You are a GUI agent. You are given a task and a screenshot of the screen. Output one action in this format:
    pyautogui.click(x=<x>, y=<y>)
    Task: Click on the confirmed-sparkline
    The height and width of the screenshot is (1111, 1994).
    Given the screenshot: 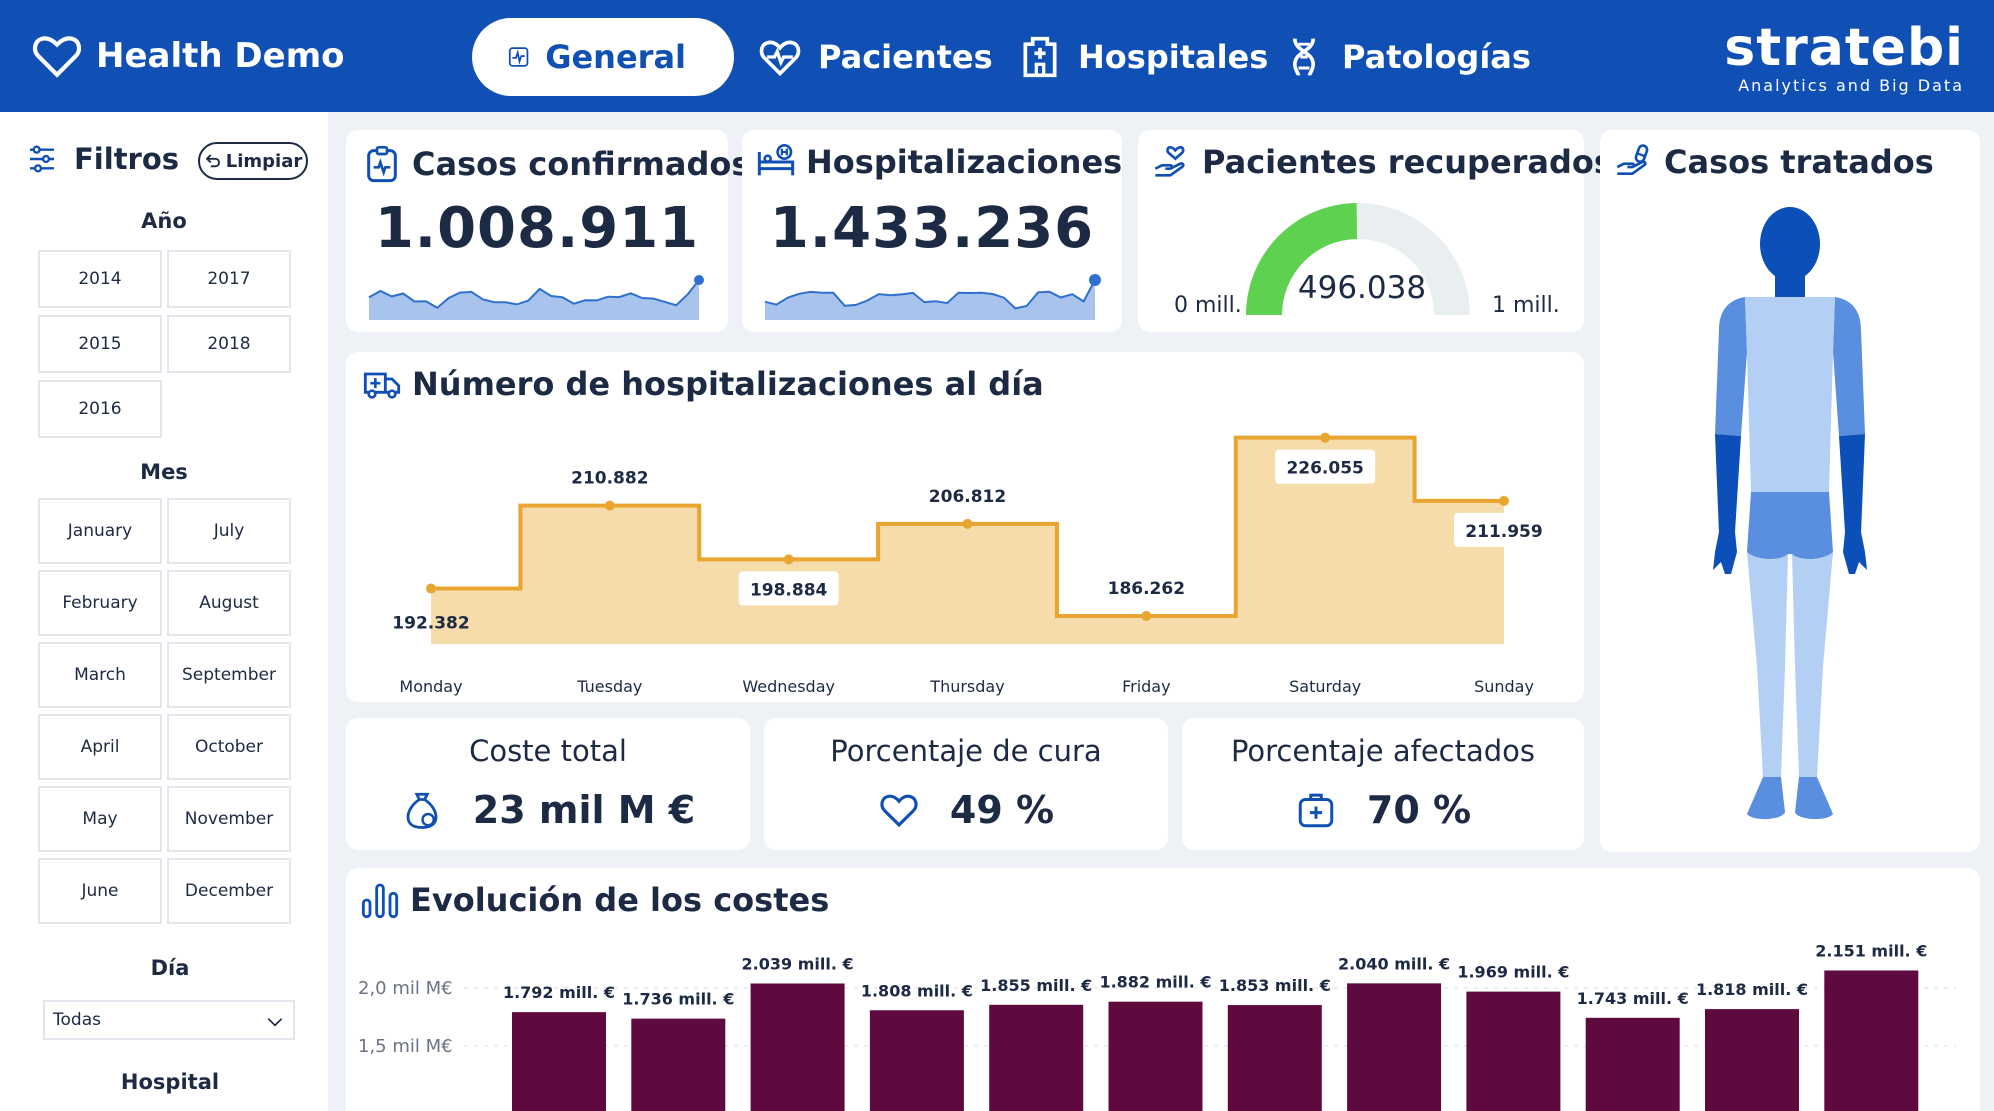 What is the action you would take?
    pyautogui.click(x=536, y=297)
    